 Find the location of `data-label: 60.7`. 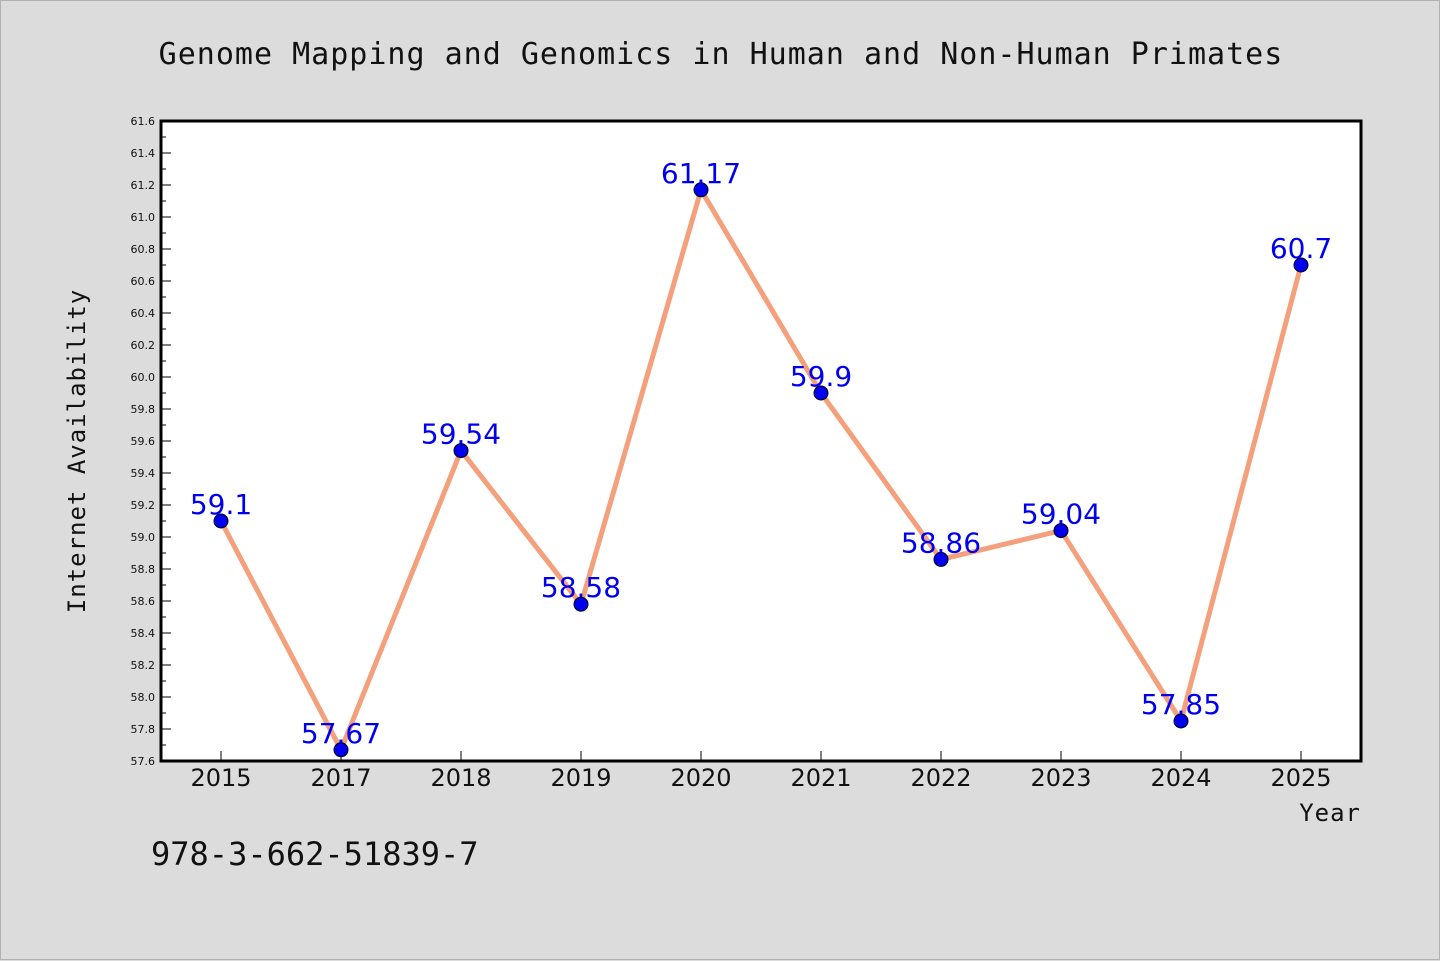

data-label: 60.7 is located at coordinates (1301, 248).